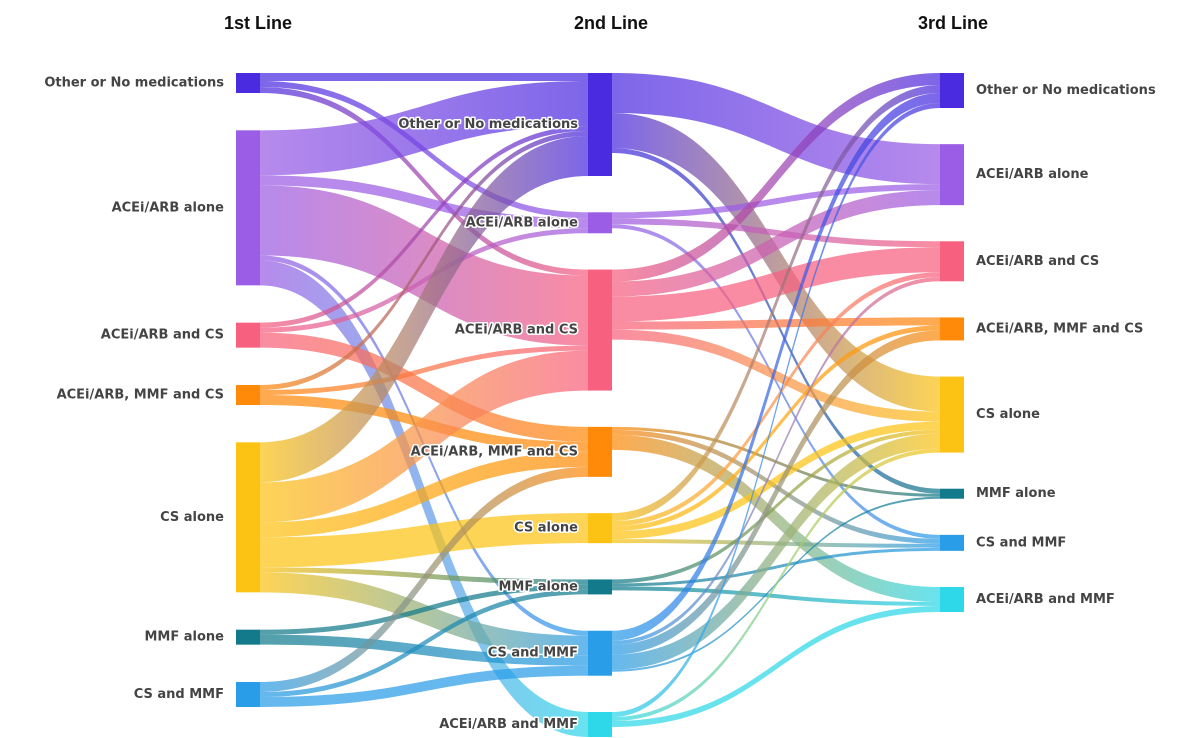 The height and width of the screenshot is (738, 1190). I want to click on column-title: 2nd Line, so click(611, 23).